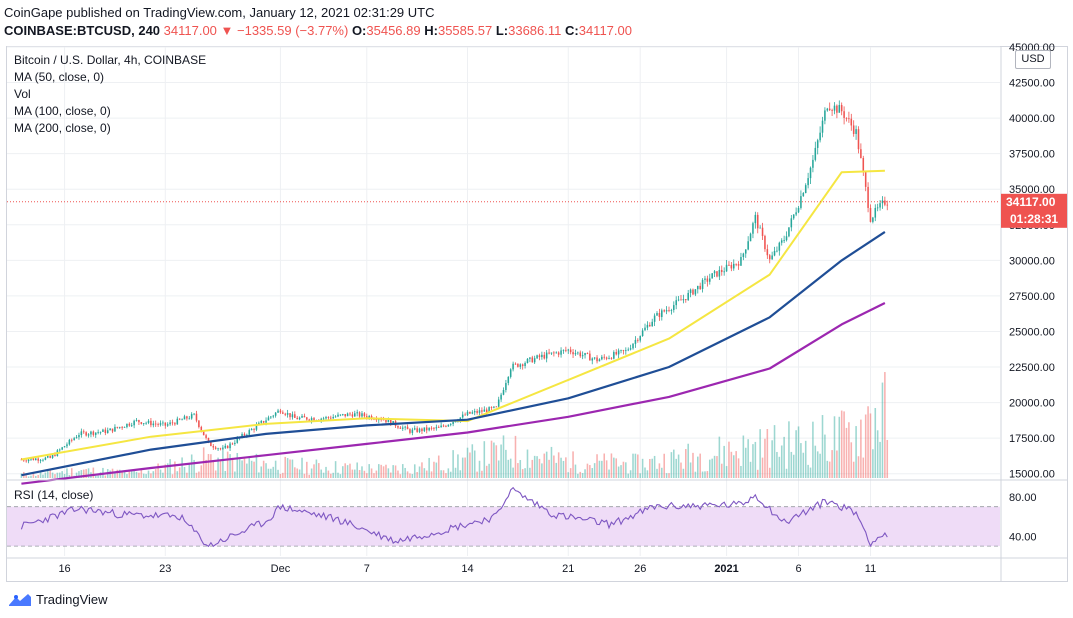 This screenshot has height=618, width=1073. What do you see at coordinates (454, 517) in the screenshot?
I see `rsi-line` at bounding box center [454, 517].